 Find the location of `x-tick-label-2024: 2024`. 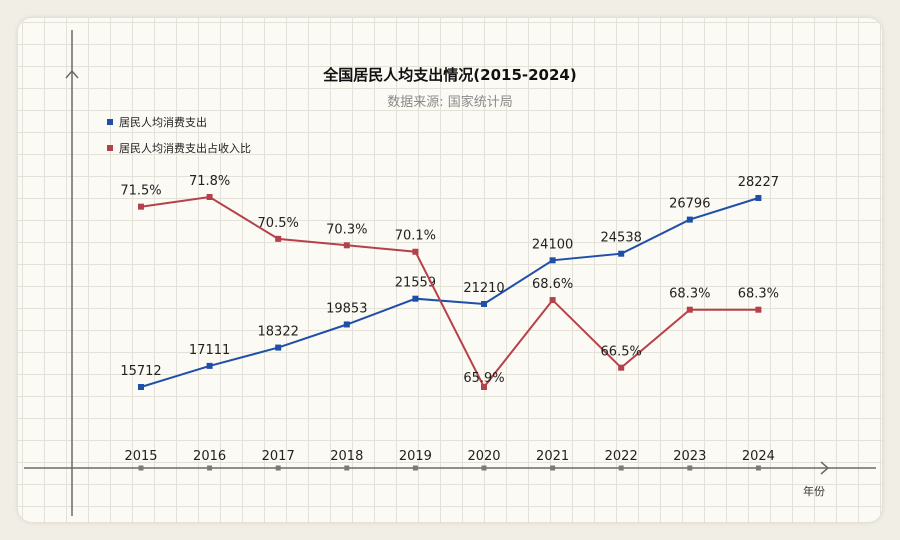

x-tick-label-2024: 2024 is located at coordinates (758, 456).